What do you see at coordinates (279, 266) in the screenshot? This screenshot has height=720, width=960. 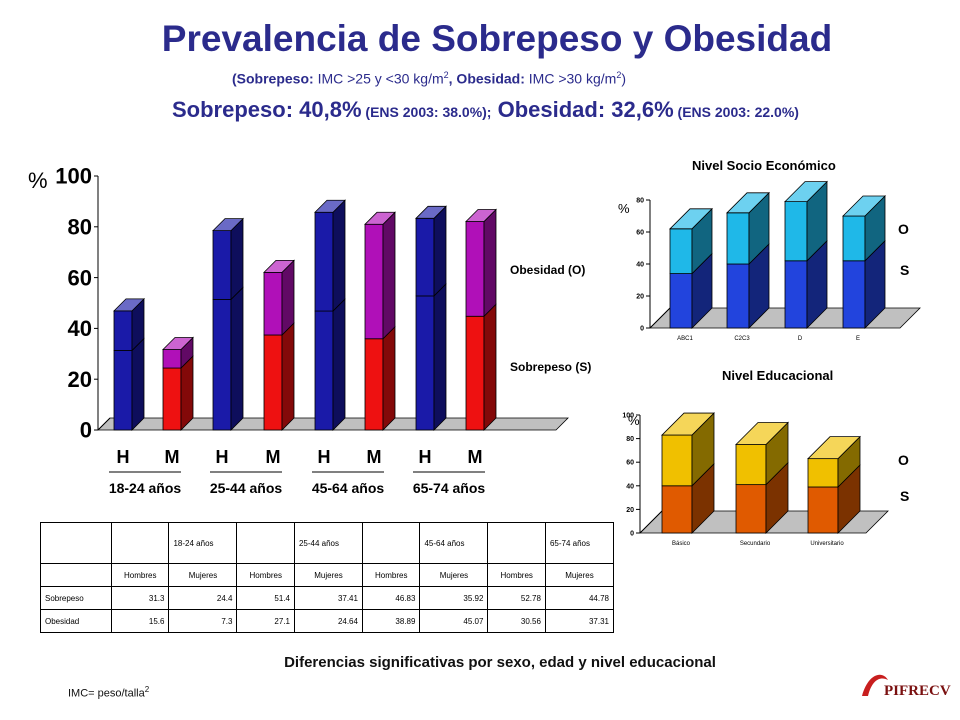 I see `bar-obesidad-3-top` at bounding box center [279, 266].